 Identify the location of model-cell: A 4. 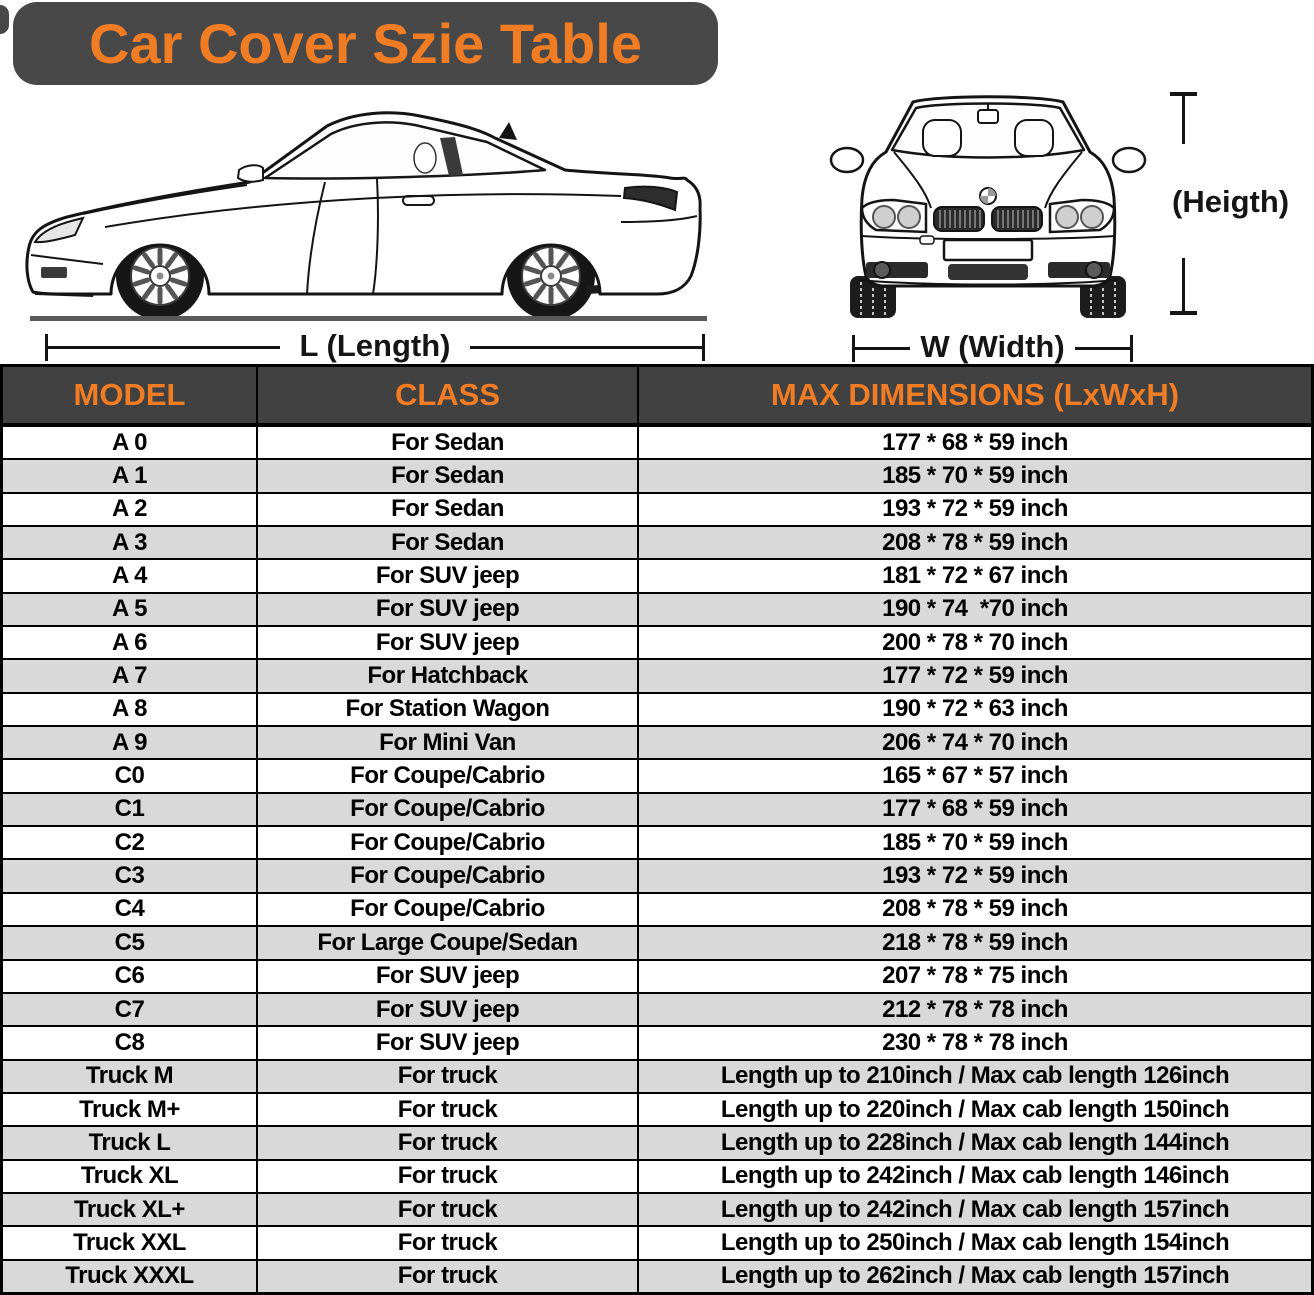
(130, 576).